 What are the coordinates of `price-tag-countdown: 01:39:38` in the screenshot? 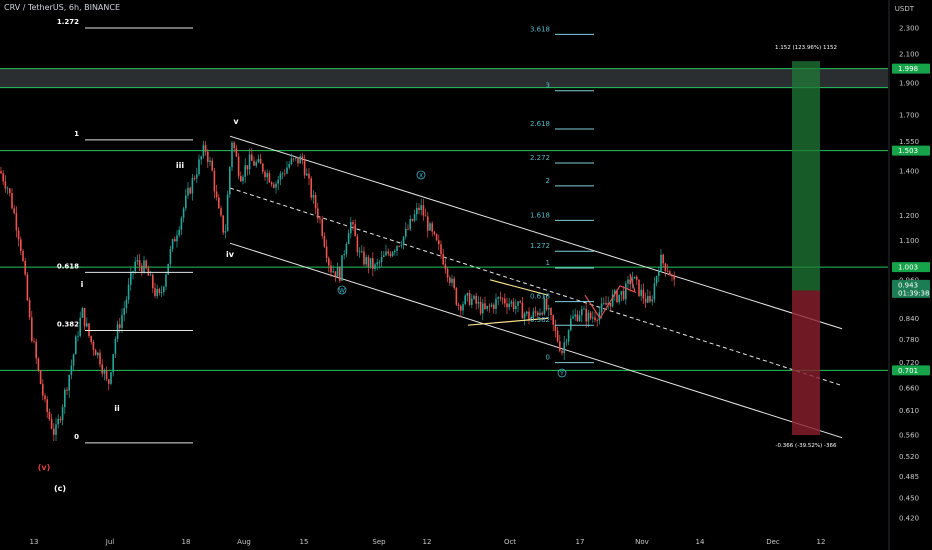 It's located at (913, 293).